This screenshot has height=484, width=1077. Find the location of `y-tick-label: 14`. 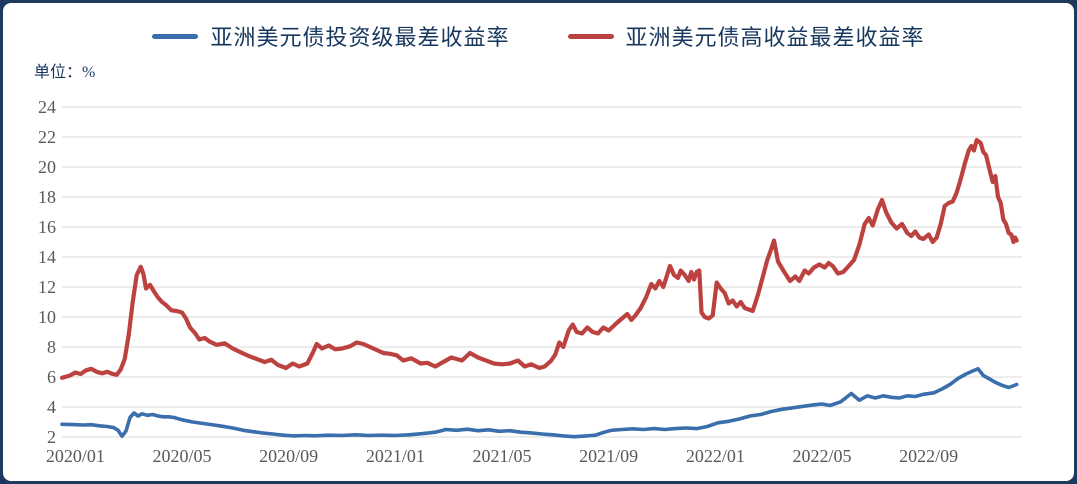

y-tick-label: 14 is located at coordinates (47, 257).